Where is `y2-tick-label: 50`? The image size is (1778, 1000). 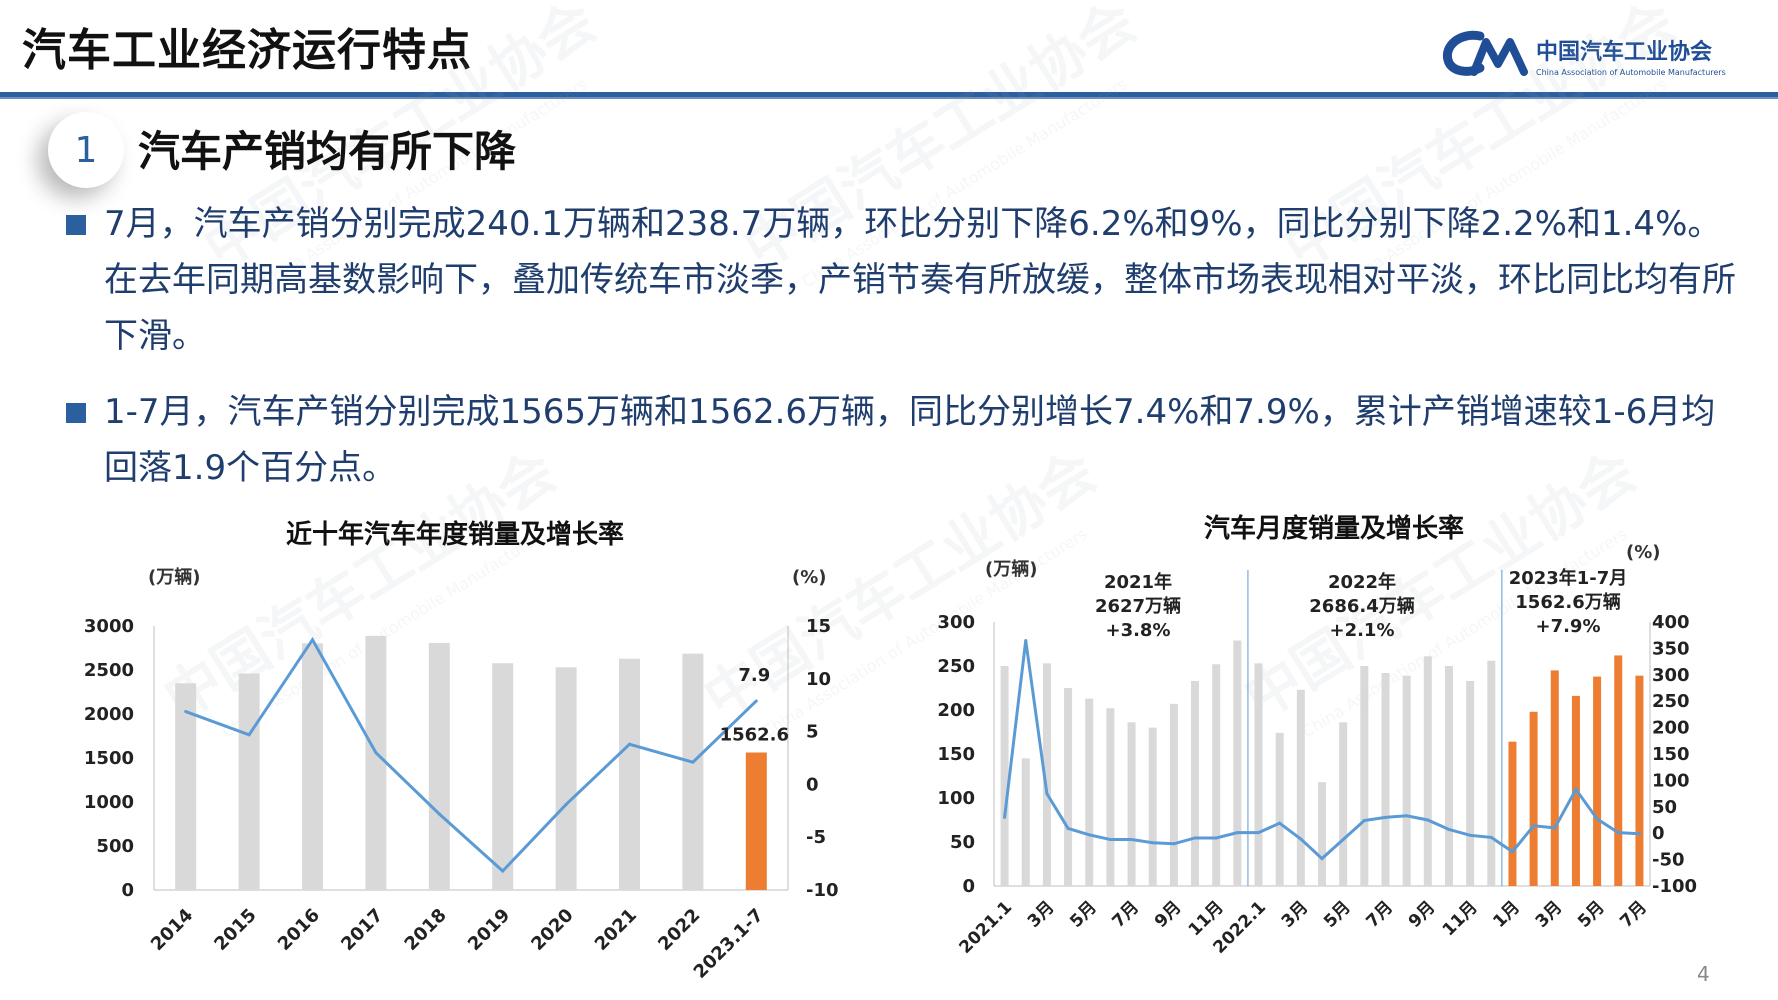 y2-tick-label: 50 is located at coordinates (1664, 807).